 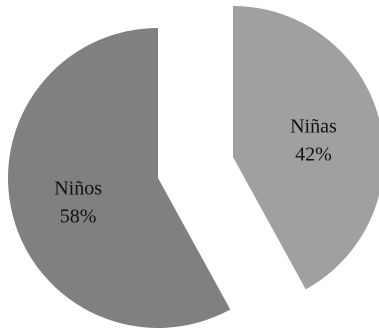 What do you see at coordinates (78, 217) in the screenshot?
I see `slice-value-ninos: 58%` at bounding box center [78, 217].